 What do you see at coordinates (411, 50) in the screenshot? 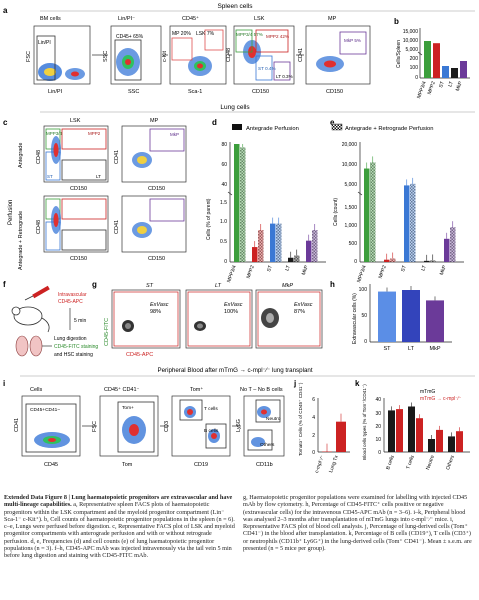
I see `b-tick-2: 5,000` at bounding box center [411, 50].